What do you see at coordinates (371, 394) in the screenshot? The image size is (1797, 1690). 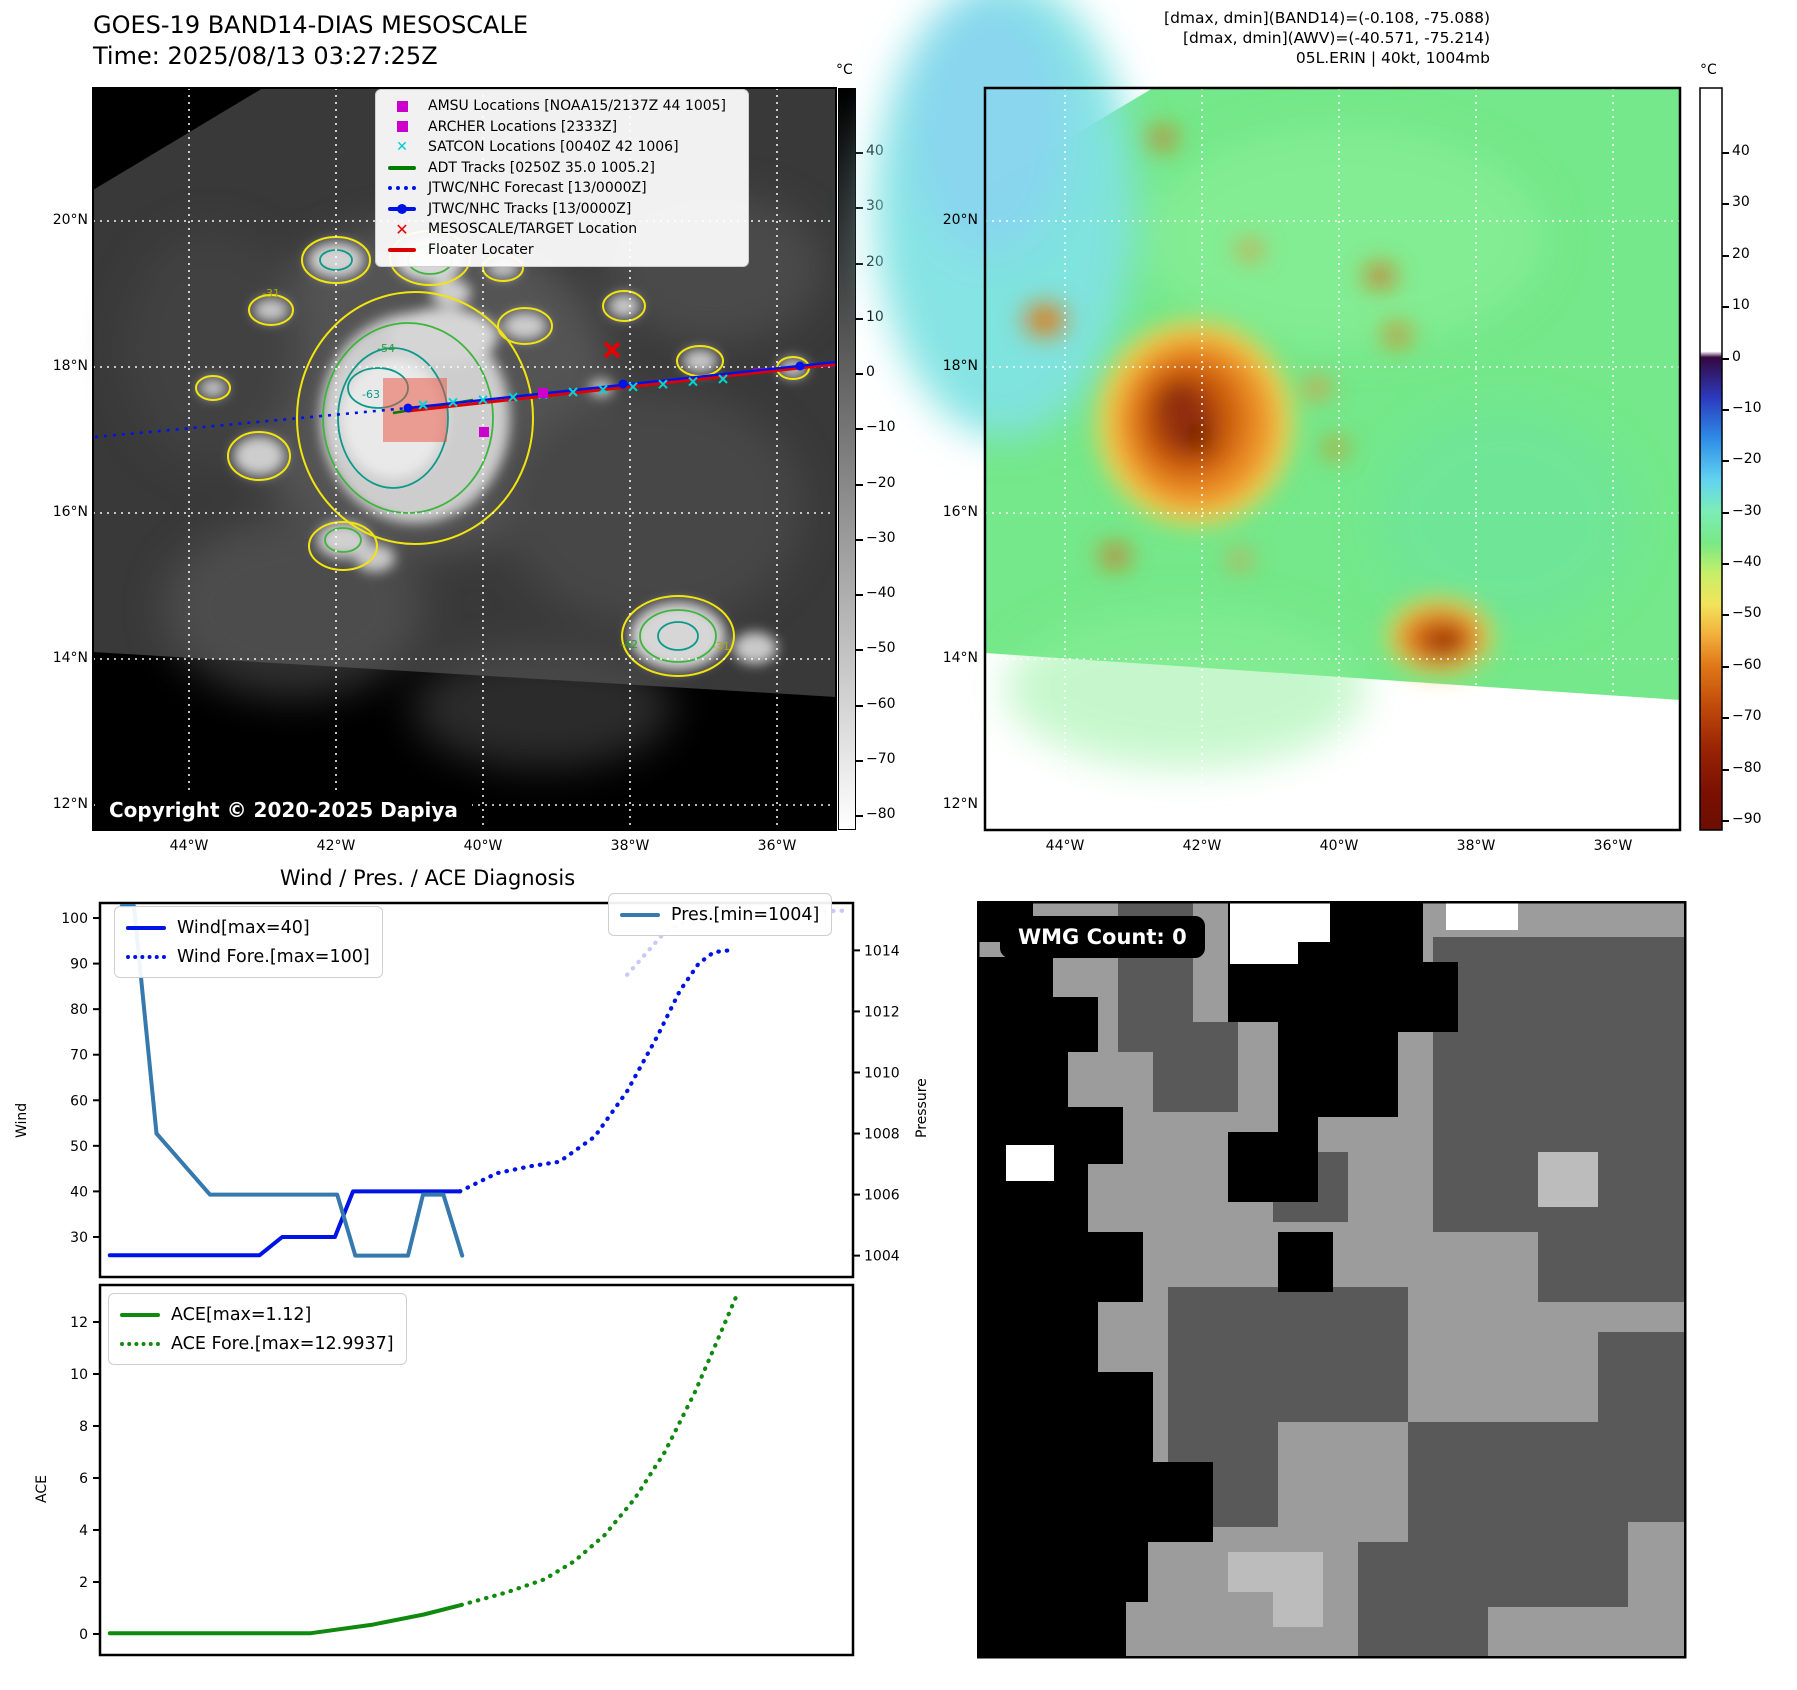 I see `contour-label: -63` at bounding box center [371, 394].